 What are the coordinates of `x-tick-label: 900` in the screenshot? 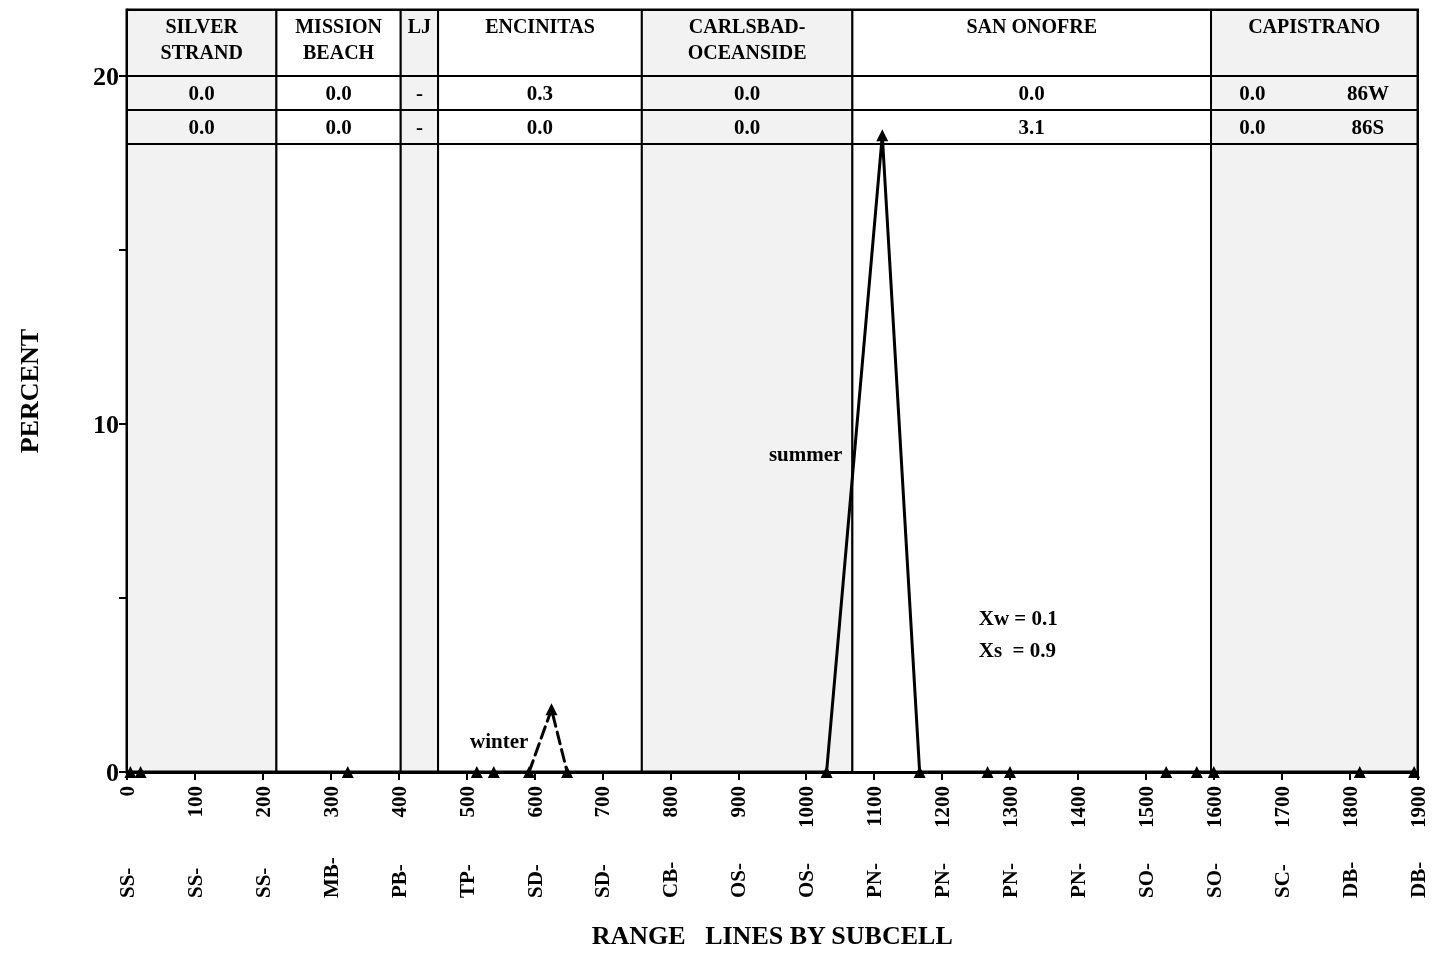 It's located at (738, 802).